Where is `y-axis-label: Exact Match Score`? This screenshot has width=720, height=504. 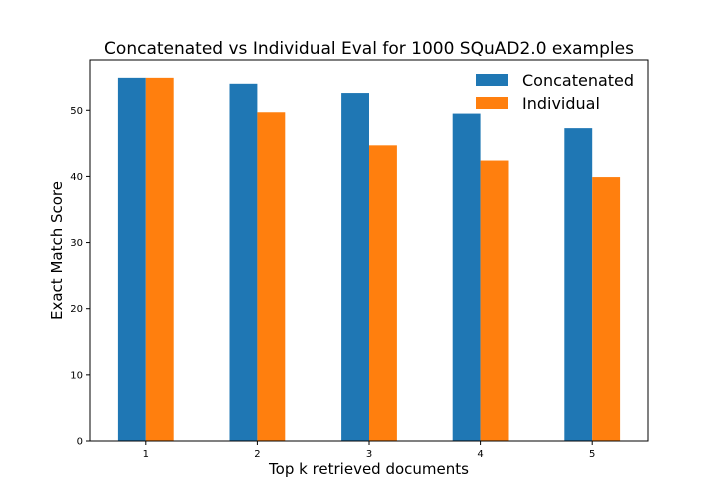 y-axis-label: Exact Match Score is located at coordinates (57, 250).